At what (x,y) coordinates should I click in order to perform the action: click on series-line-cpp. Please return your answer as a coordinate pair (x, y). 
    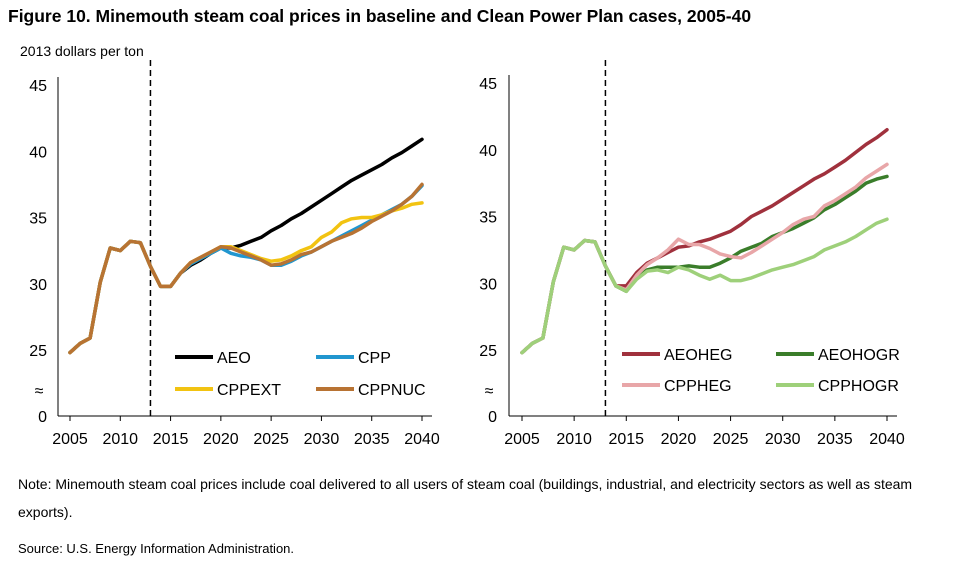
    Looking at the image, I should click on (246, 269).